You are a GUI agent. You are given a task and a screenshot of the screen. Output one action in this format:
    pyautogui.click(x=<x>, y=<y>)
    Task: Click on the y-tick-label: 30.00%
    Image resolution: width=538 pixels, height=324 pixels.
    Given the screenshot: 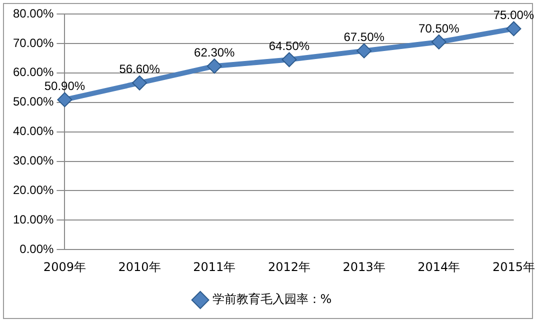 What is the action you would take?
    pyautogui.click(x=33, y=161)
    